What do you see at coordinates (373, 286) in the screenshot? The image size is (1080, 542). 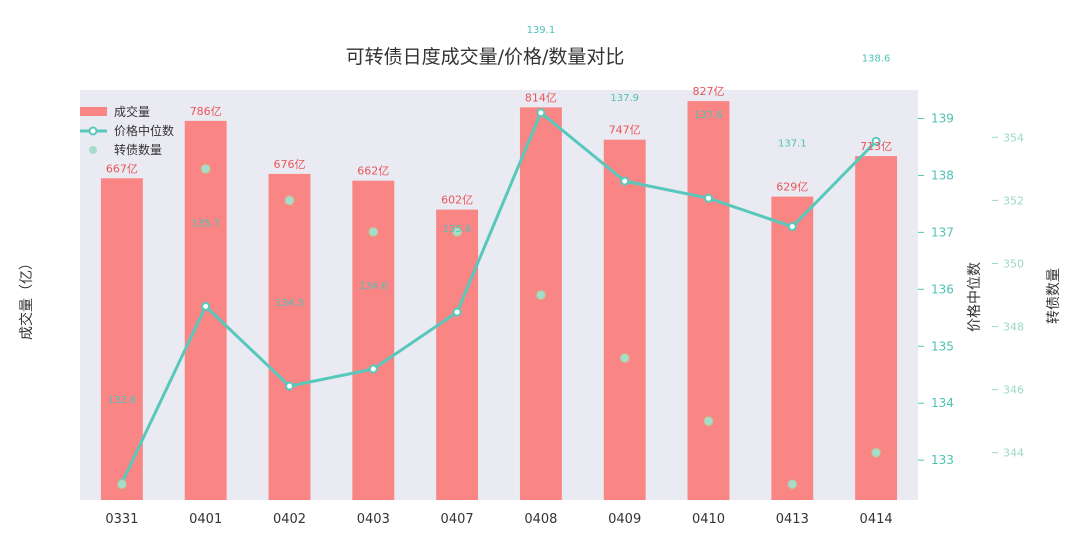 I see `price-label-0403: 134.6` at bounding box center [373, 286].